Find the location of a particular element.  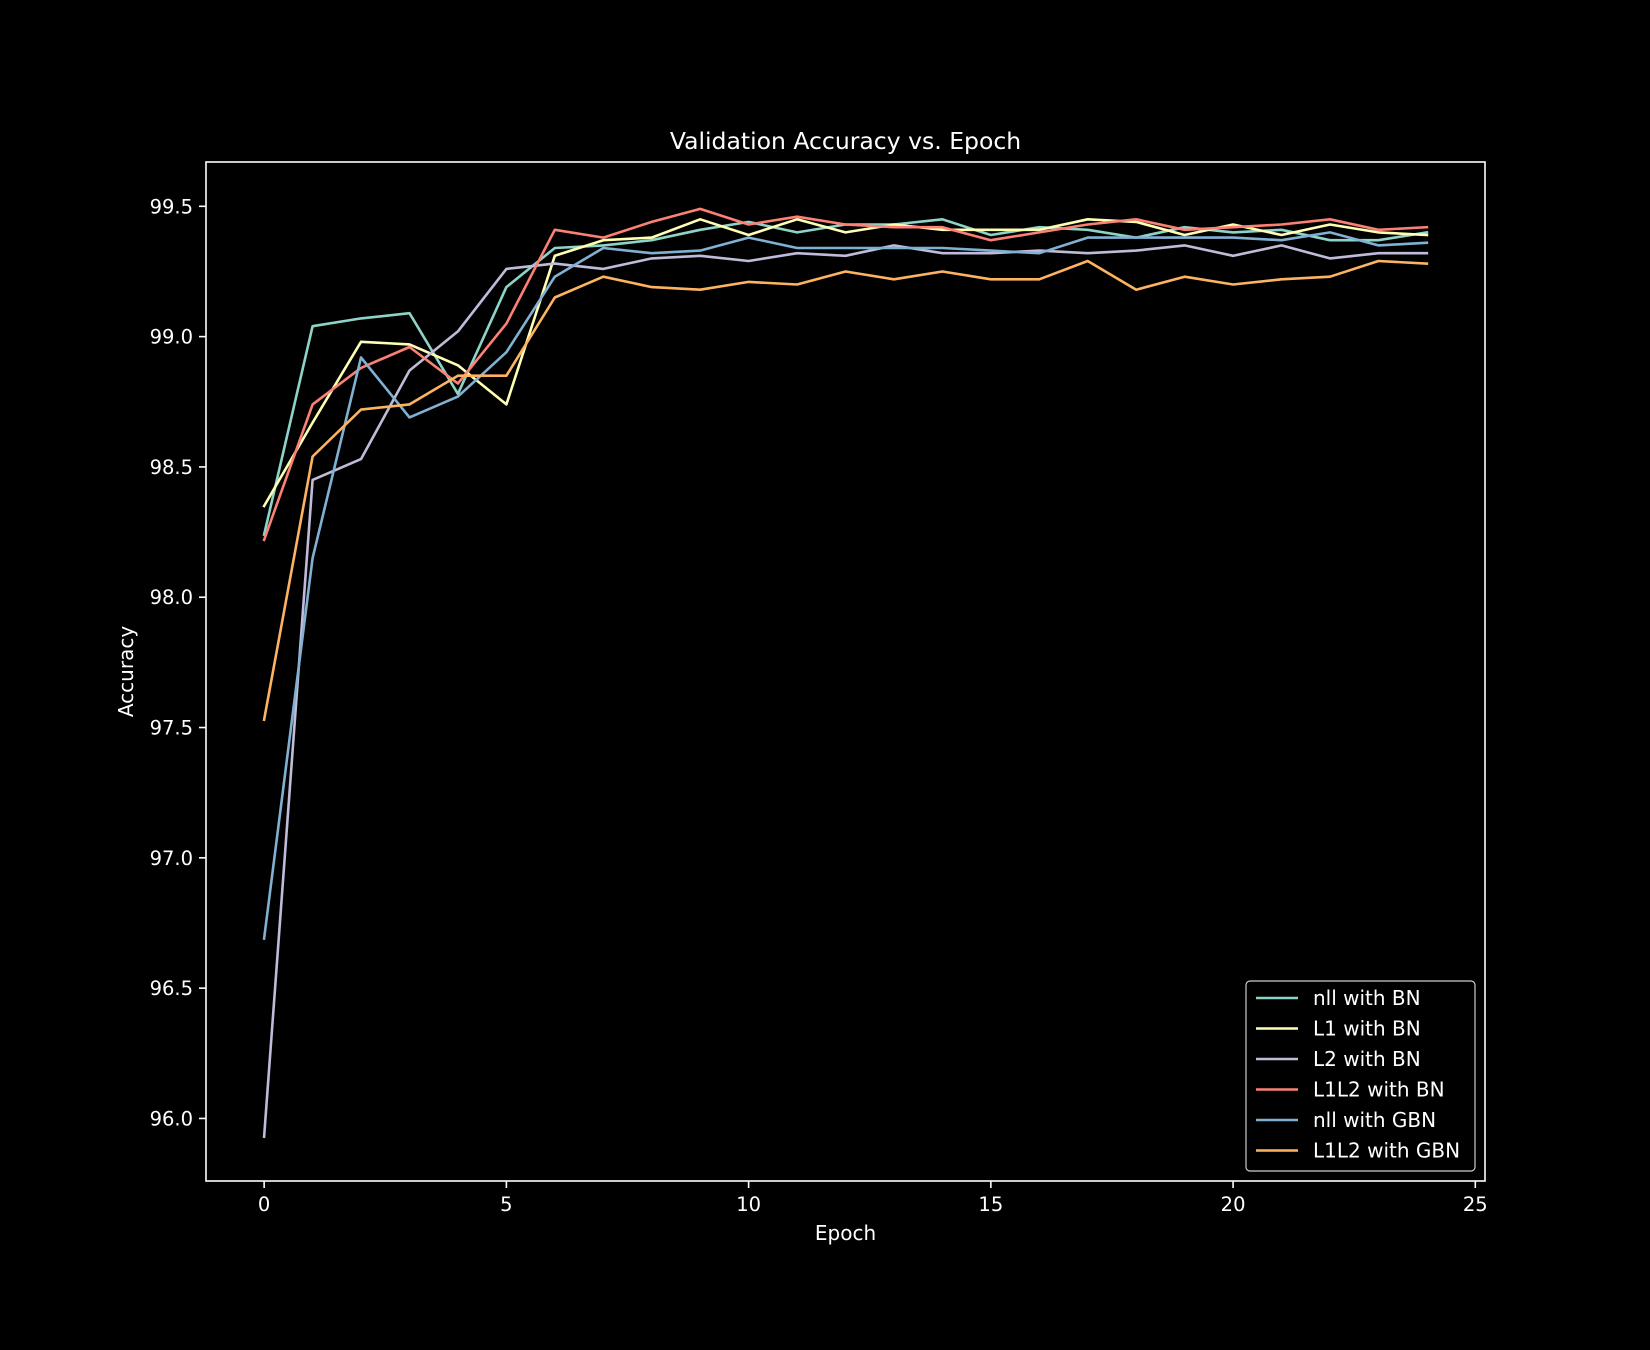

legend-box is located at coordinates (1360, 1076).